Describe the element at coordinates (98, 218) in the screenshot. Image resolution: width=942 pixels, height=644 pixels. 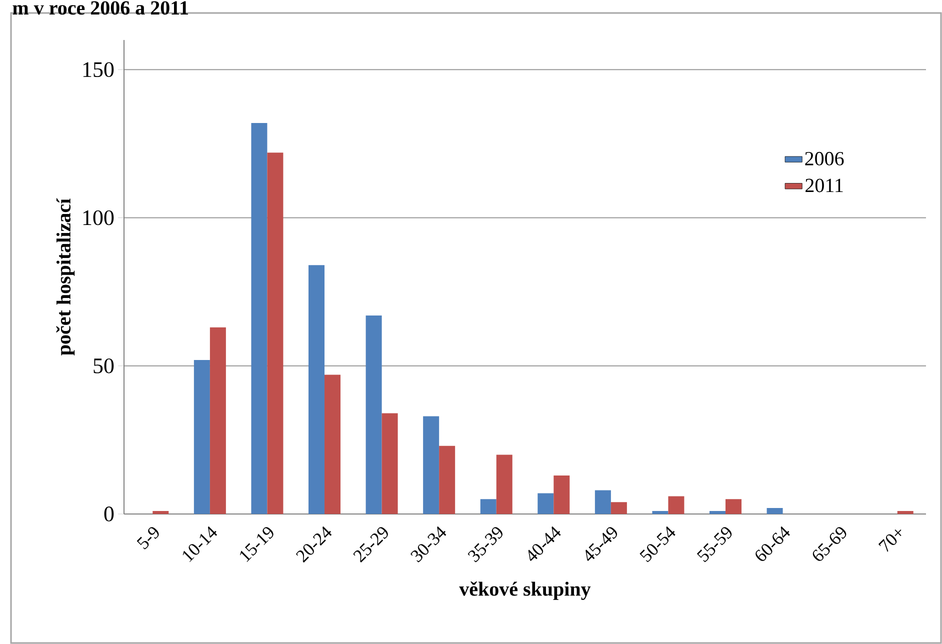
I see `y-tick-label: 100` at that location.